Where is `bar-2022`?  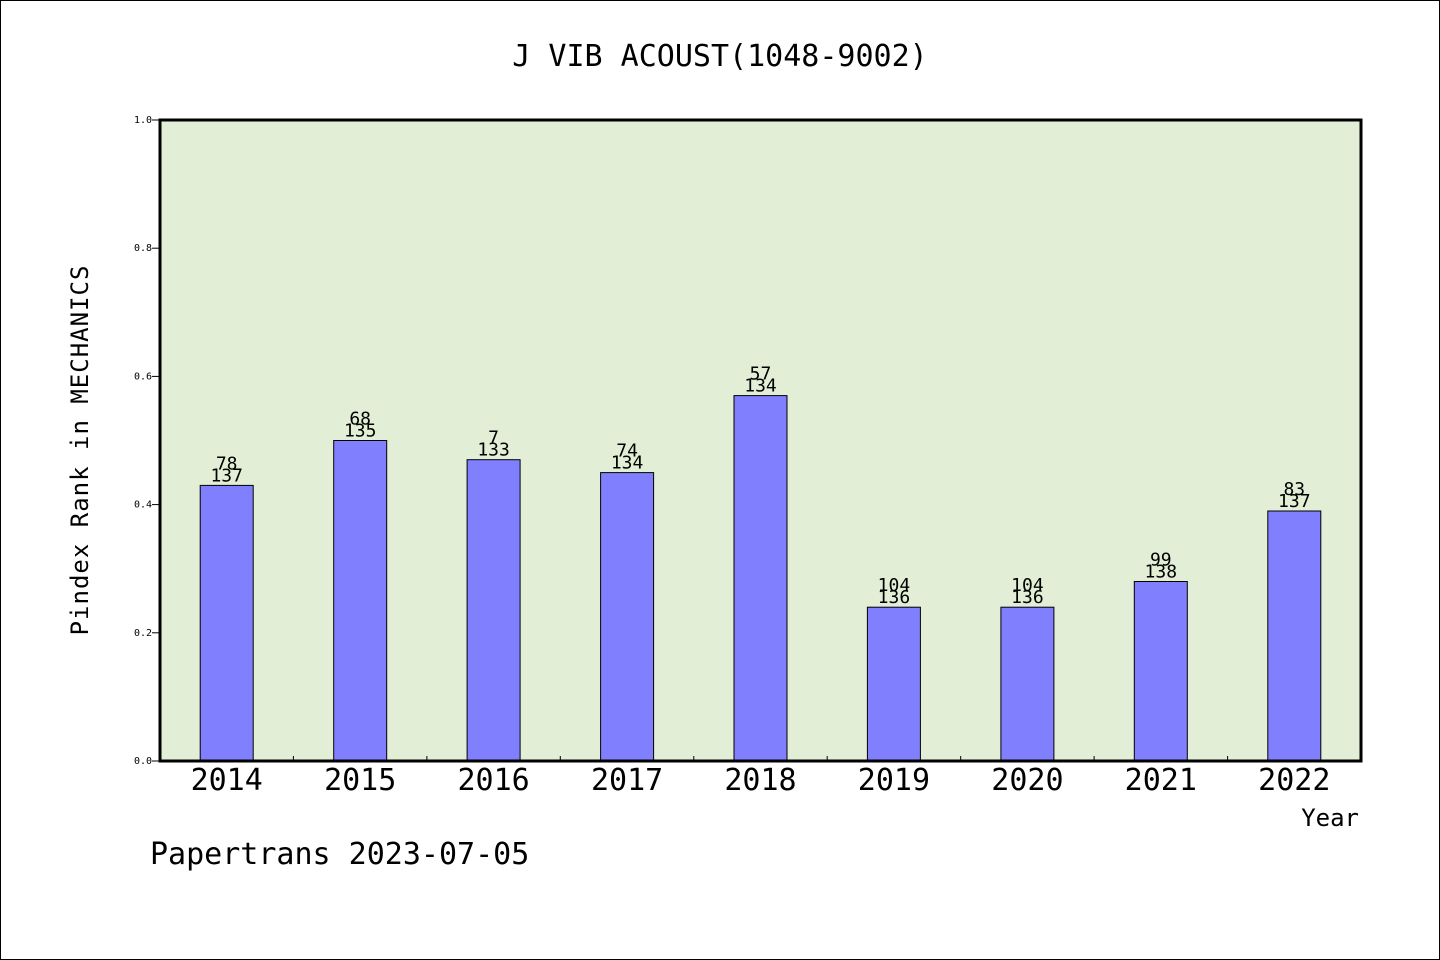 bar-2022 is located at coordinates (1294, 636).